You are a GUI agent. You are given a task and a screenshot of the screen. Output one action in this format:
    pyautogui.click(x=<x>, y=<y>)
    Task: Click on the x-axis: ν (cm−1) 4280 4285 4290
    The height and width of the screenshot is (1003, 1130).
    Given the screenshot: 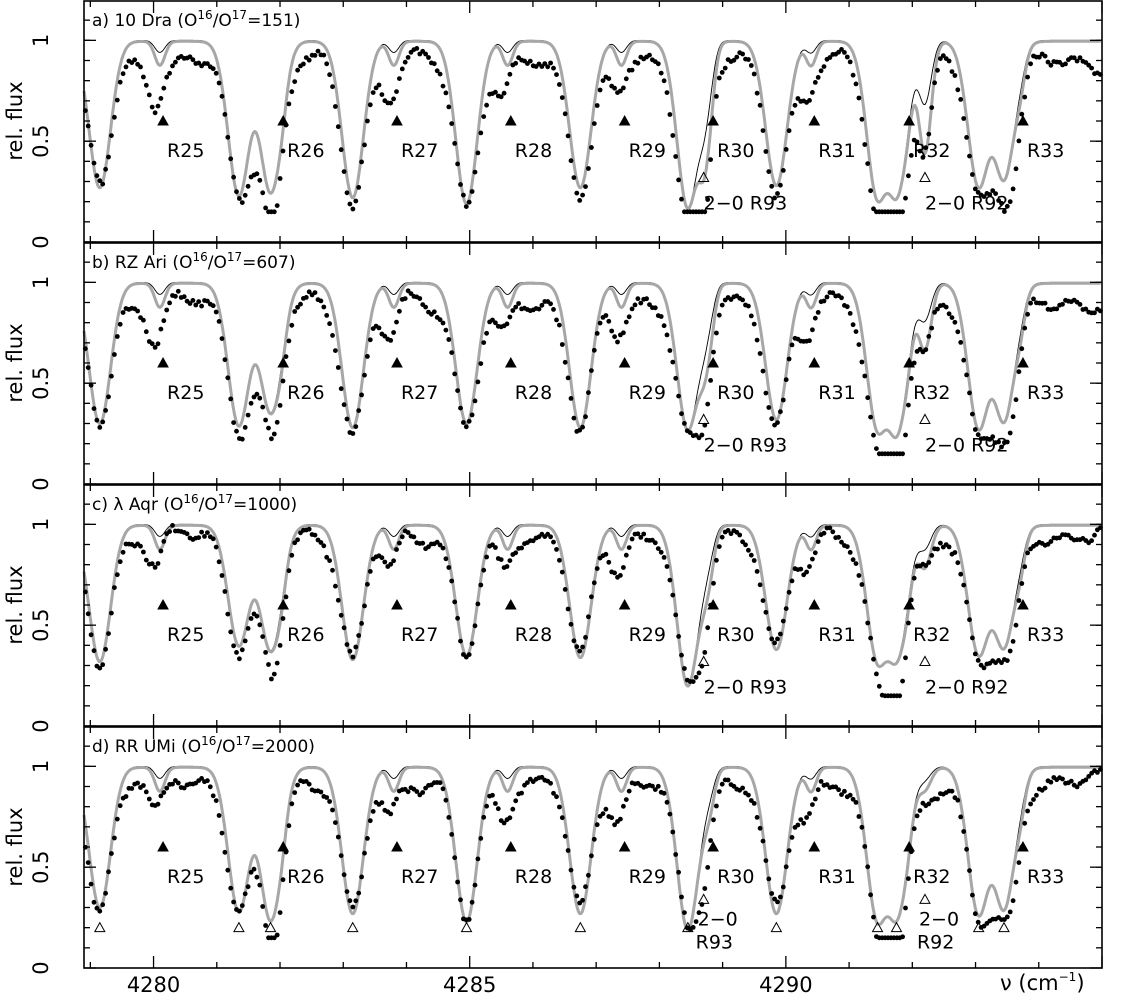 What is the action you would take?
    pyautogui.click(x=606, y=983)
    